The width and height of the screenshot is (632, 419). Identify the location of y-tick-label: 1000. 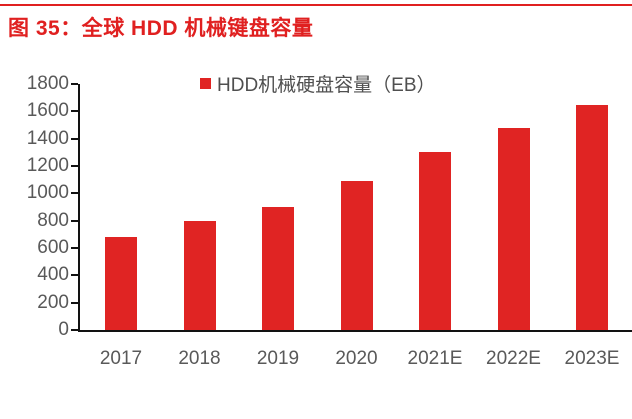
(47, 193).